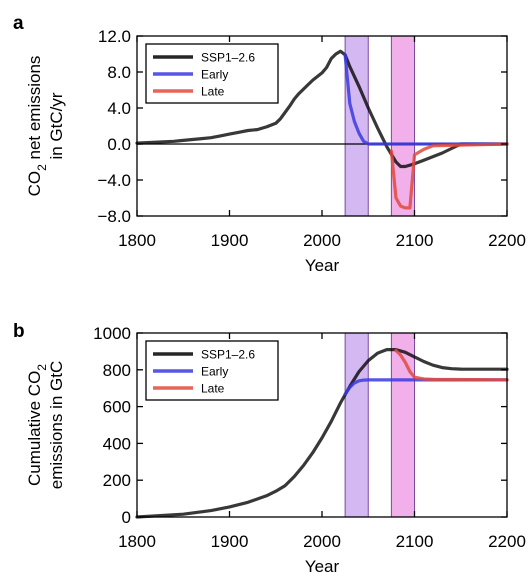  What do you see at coordinates (119, 108) in the screenshot?
I see `y-tick-label: 4.0` at bounding box center [119, 108].